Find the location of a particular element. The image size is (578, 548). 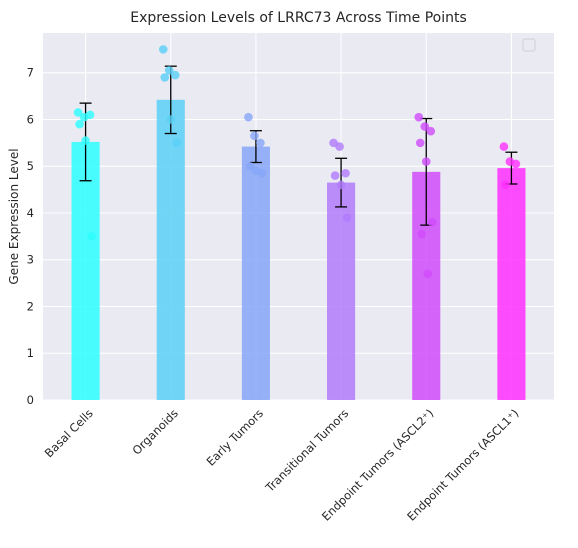

y-tick-label: 2 is located at coordinates (30, 306).